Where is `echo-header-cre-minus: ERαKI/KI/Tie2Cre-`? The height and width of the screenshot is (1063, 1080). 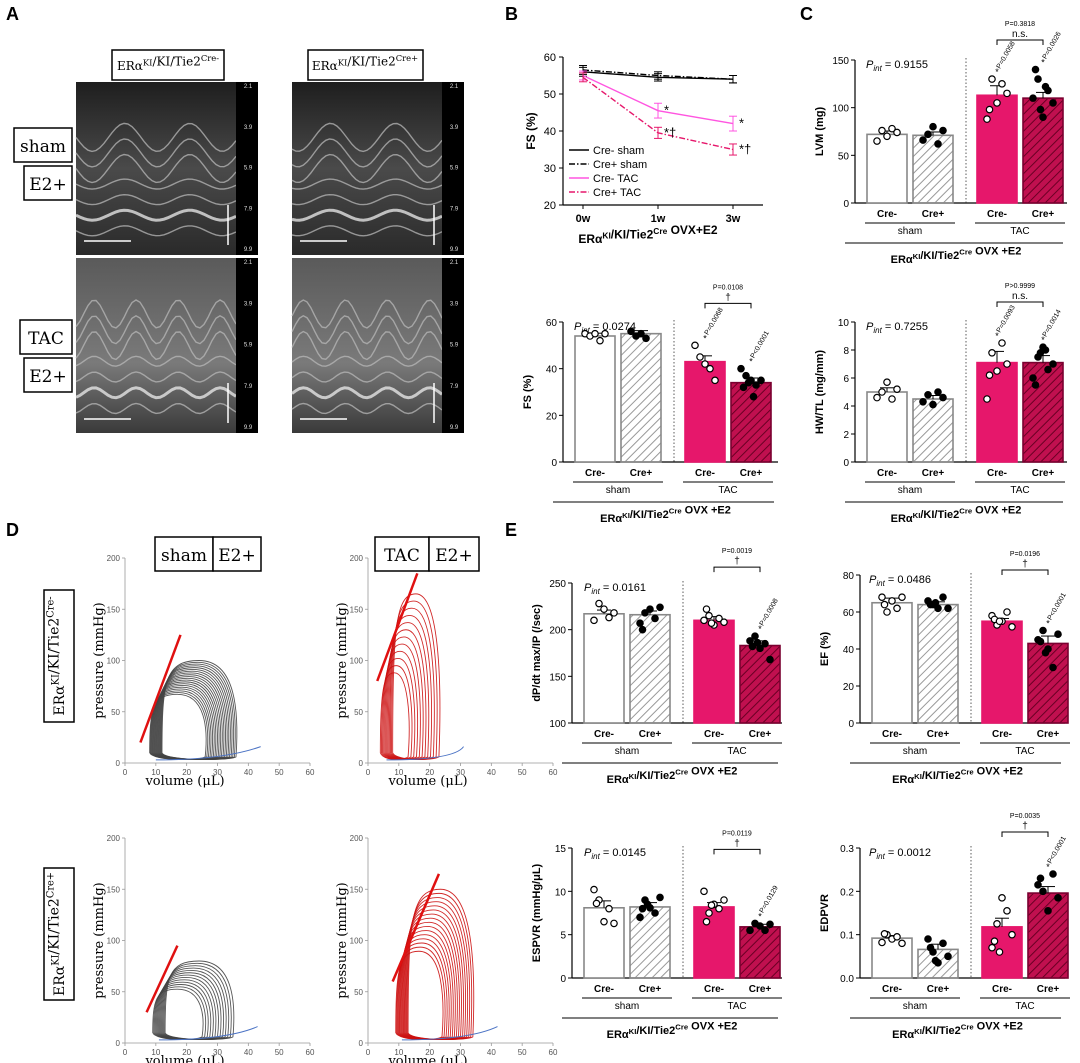
echo-header-cre-minus: ERαKI/KI/Tie2Cre- is located at coordinates (168, 63).